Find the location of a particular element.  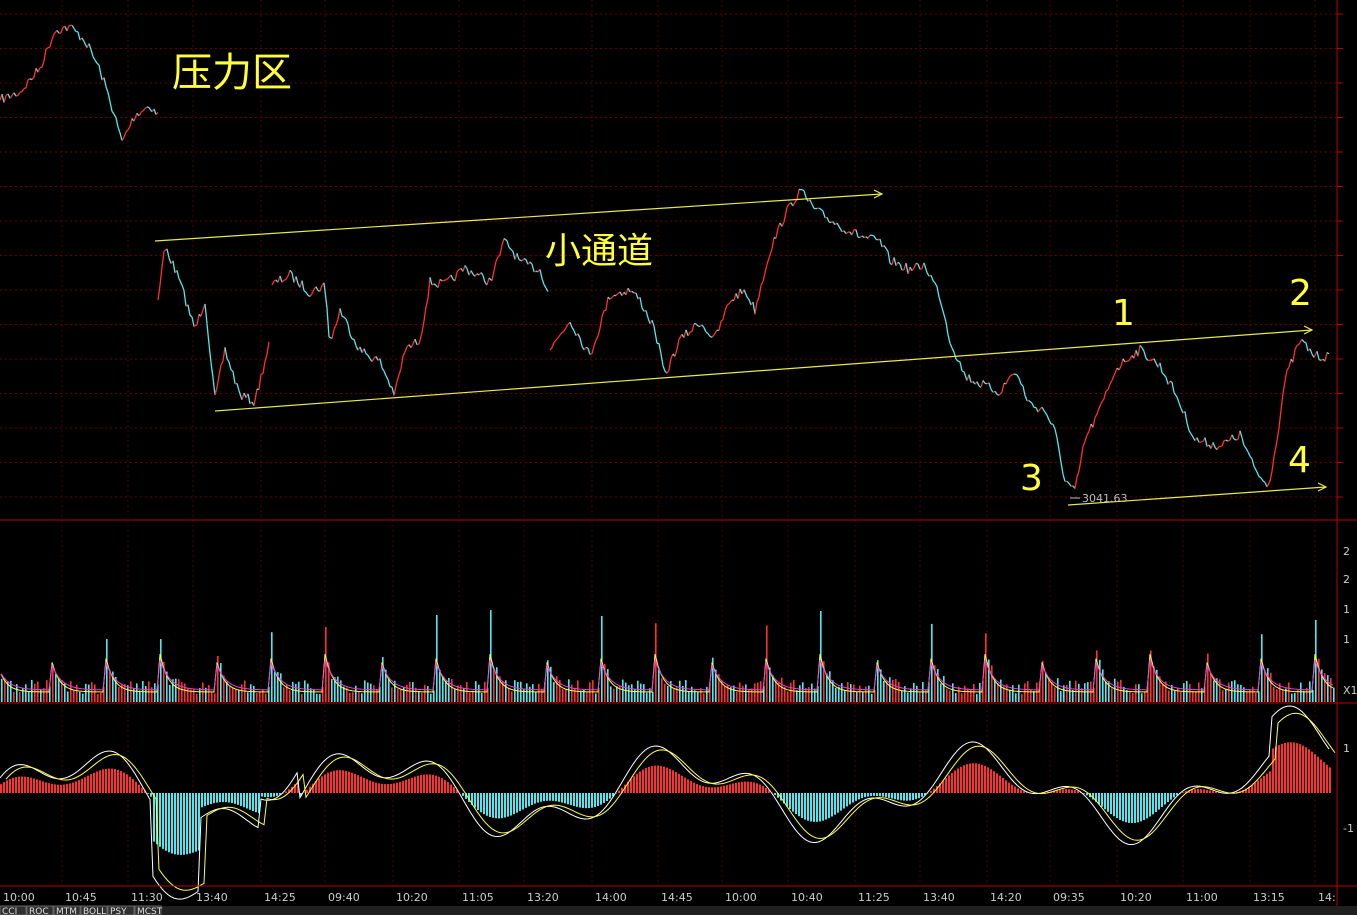

tab-label: PSY is located at coordinates (118, 911).